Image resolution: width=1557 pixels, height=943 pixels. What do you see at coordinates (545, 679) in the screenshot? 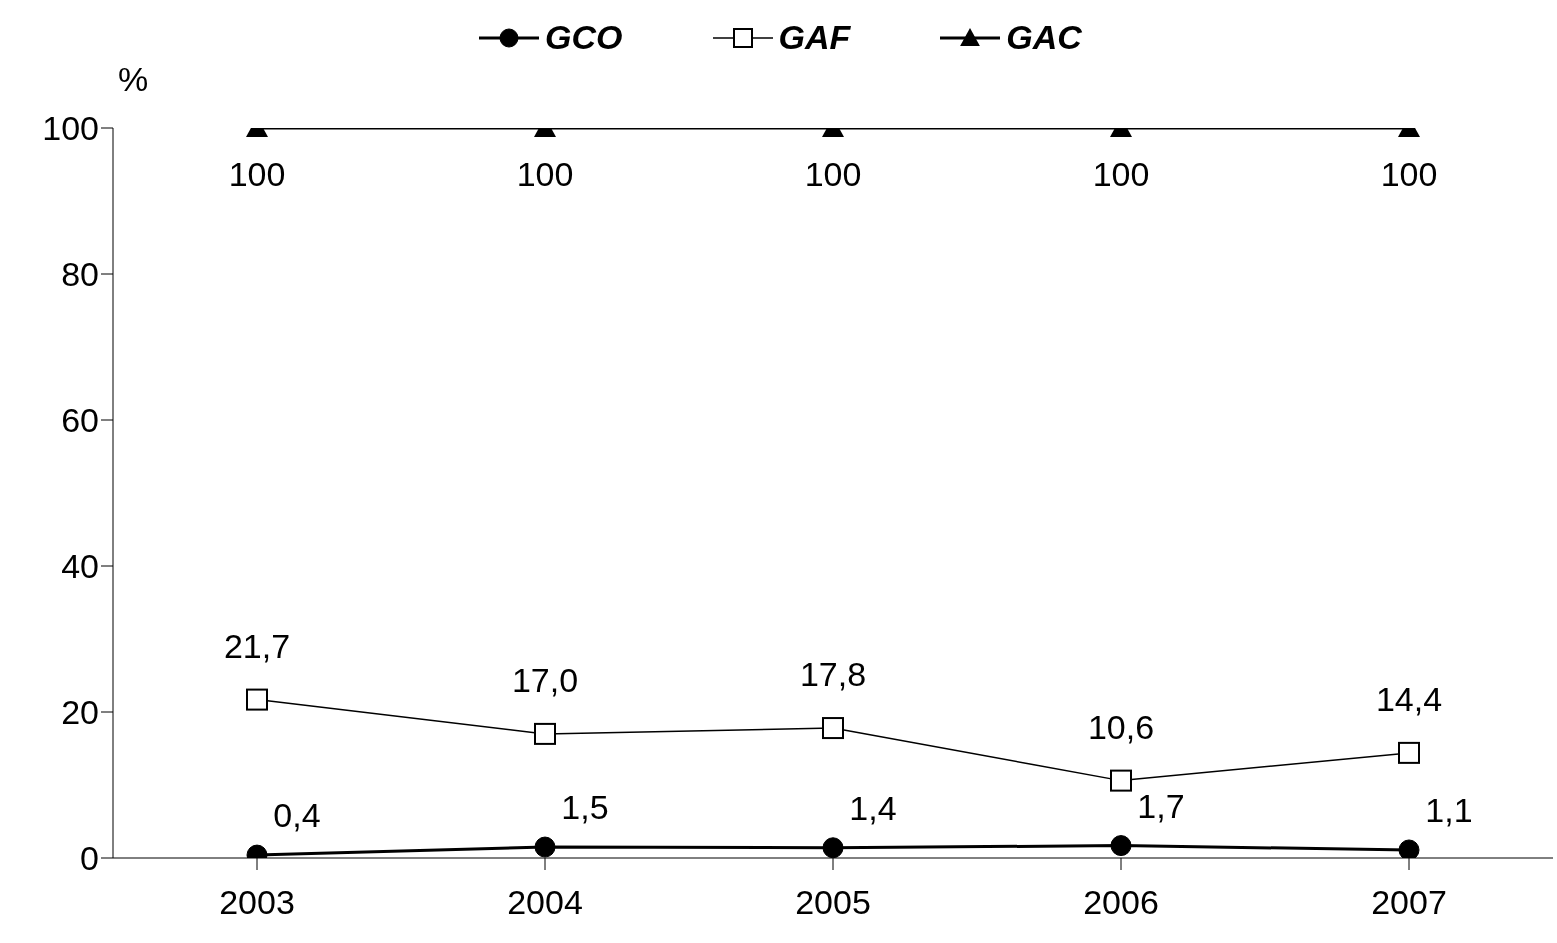
I see `data-label: 17,0` at bounding box center [545, 679].